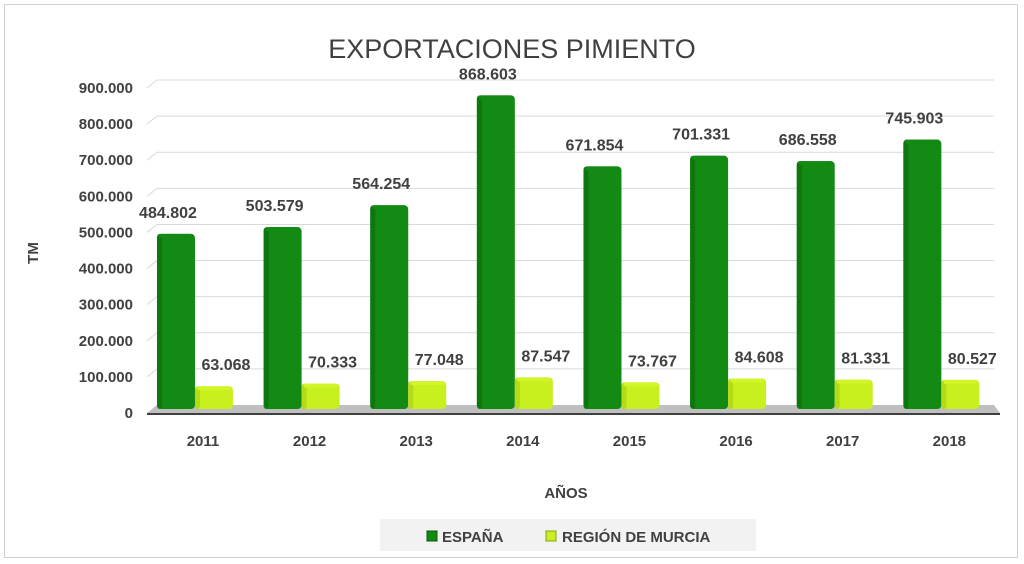  I want to click on y-tick-label: 200.000, so click(106, 341).